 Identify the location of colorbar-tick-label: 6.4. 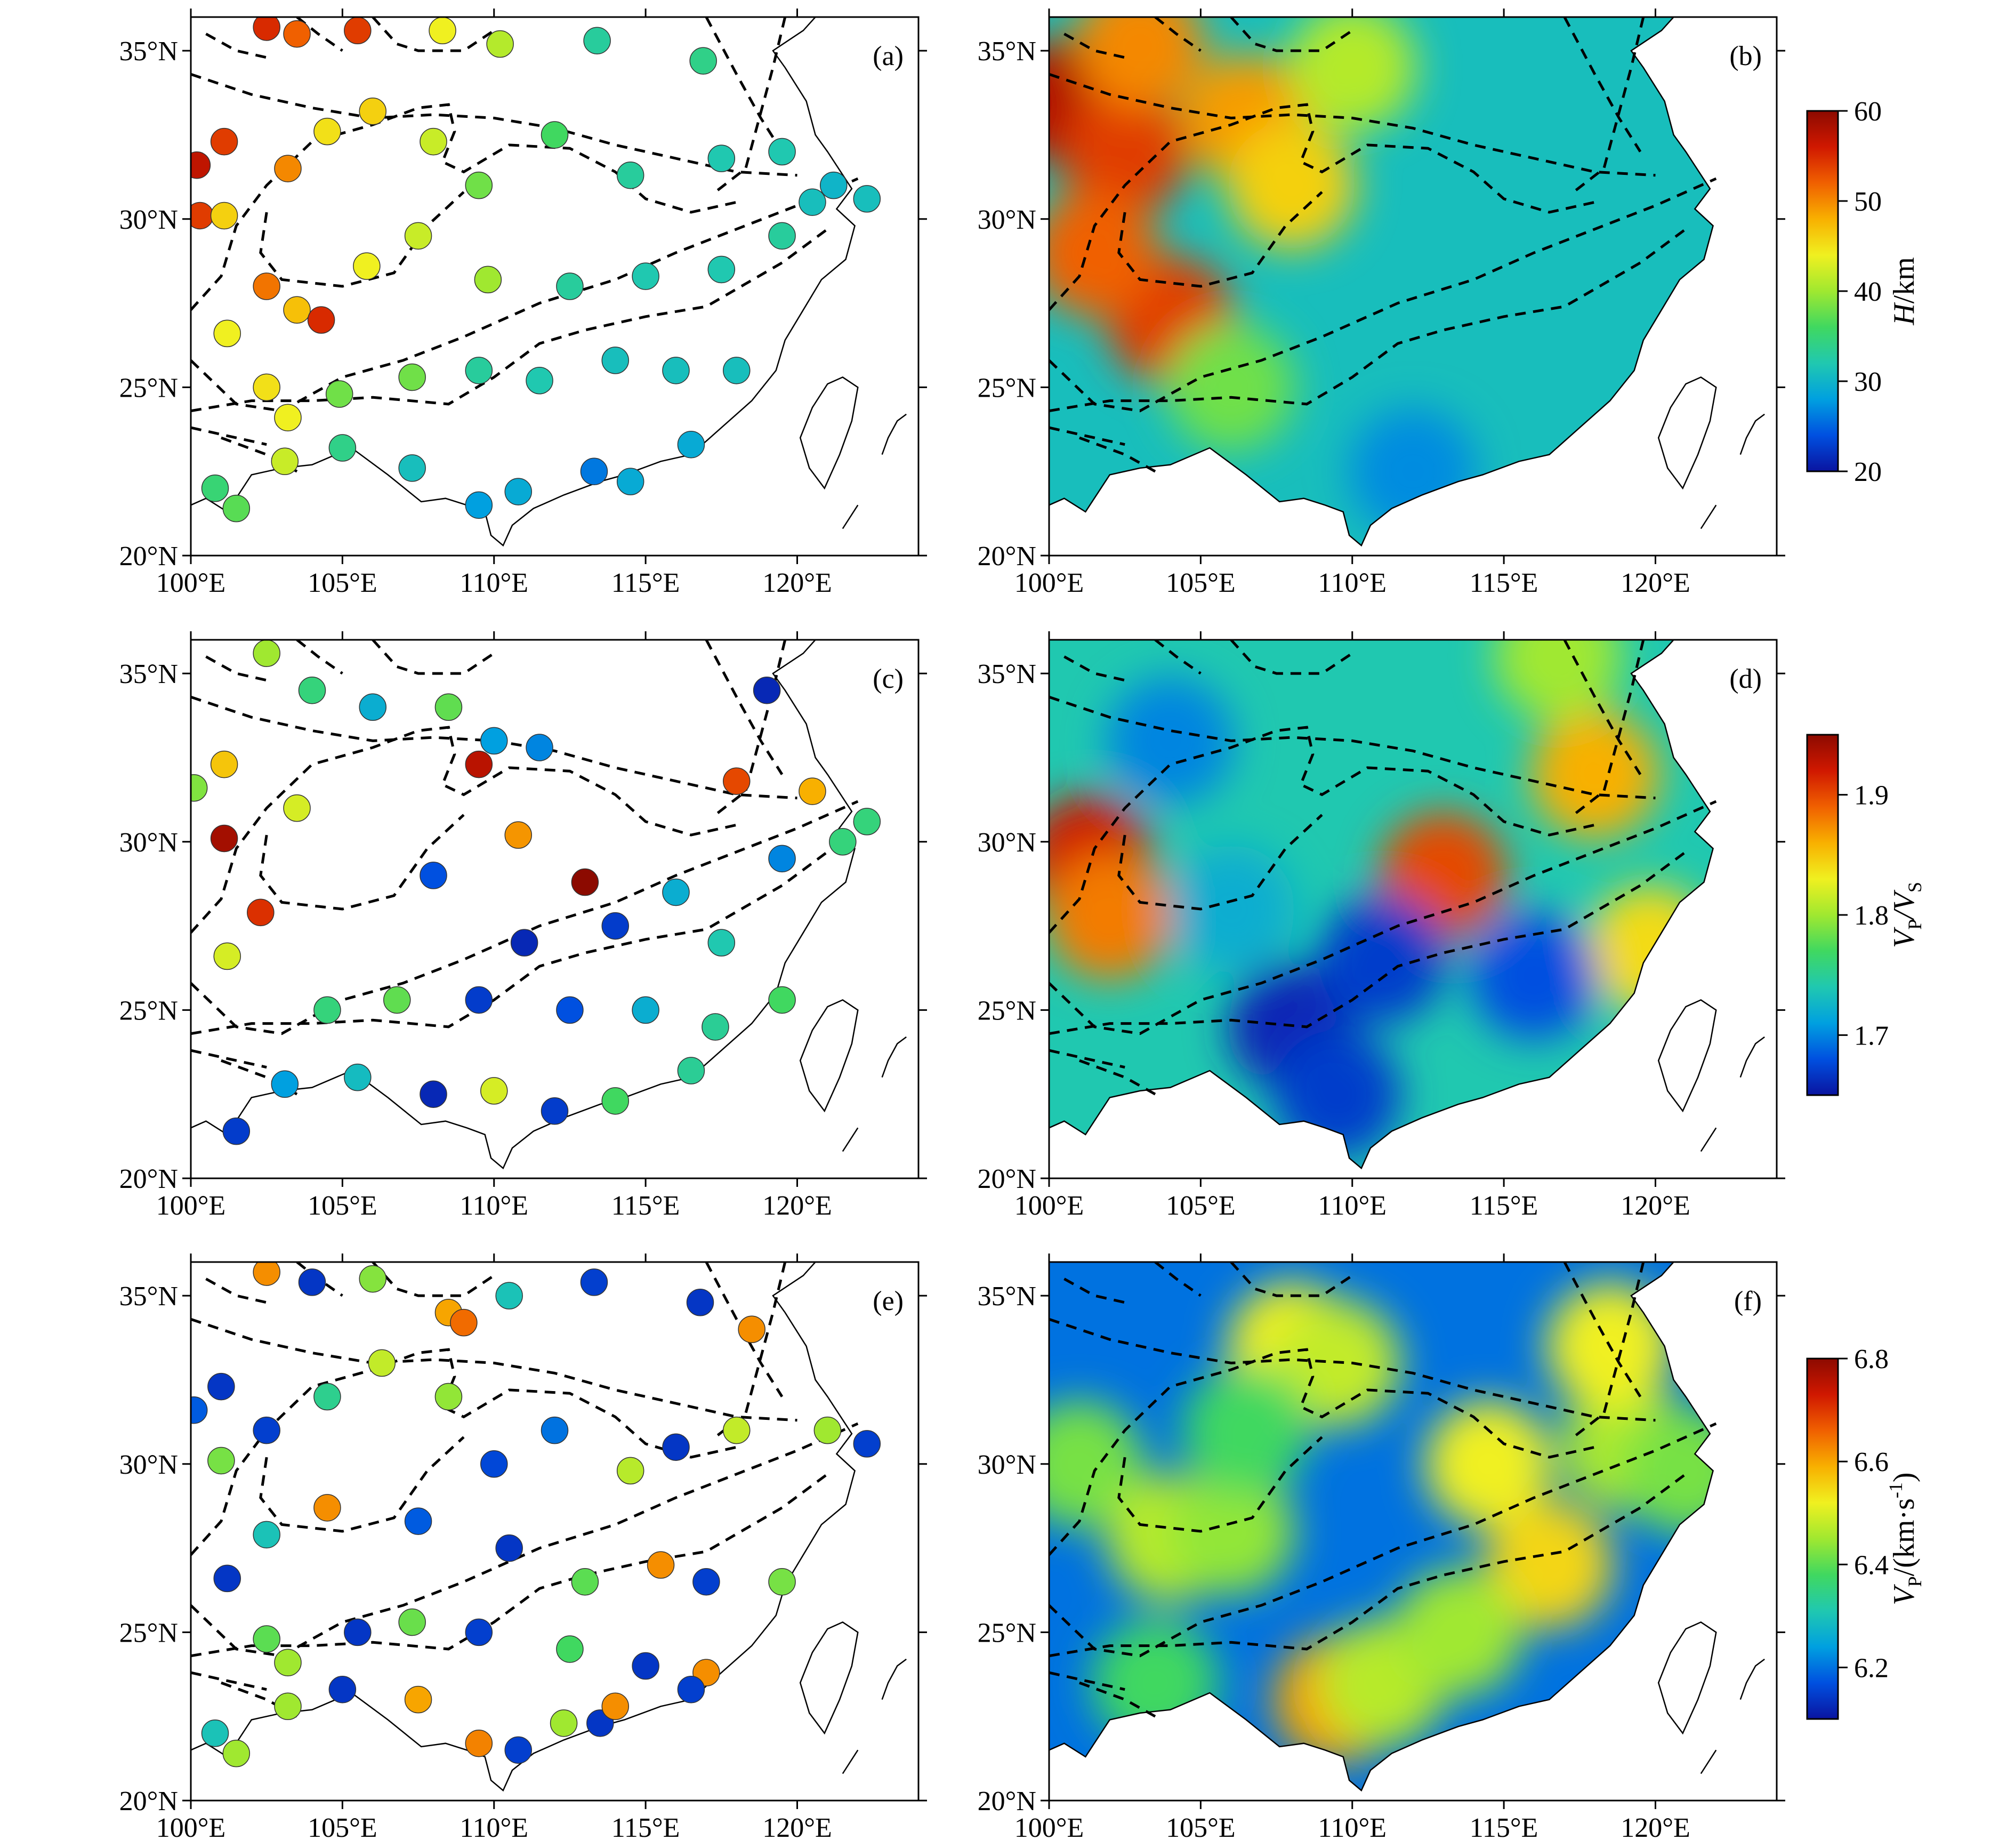
(1871, 1565).